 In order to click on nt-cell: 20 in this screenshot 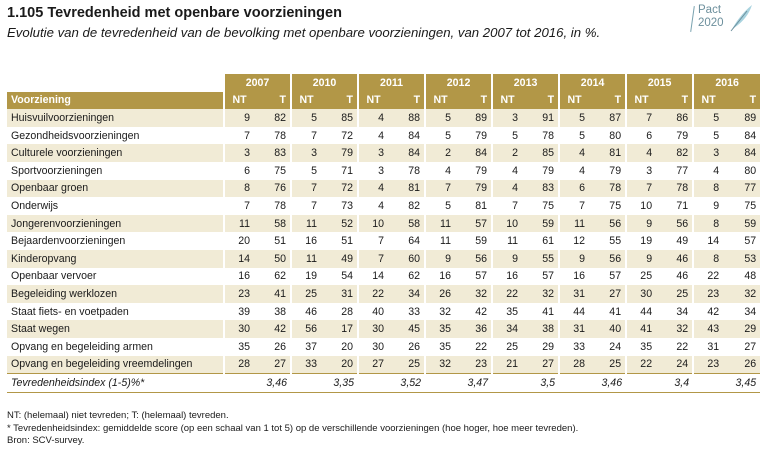, I will do `click(238, 241)`.